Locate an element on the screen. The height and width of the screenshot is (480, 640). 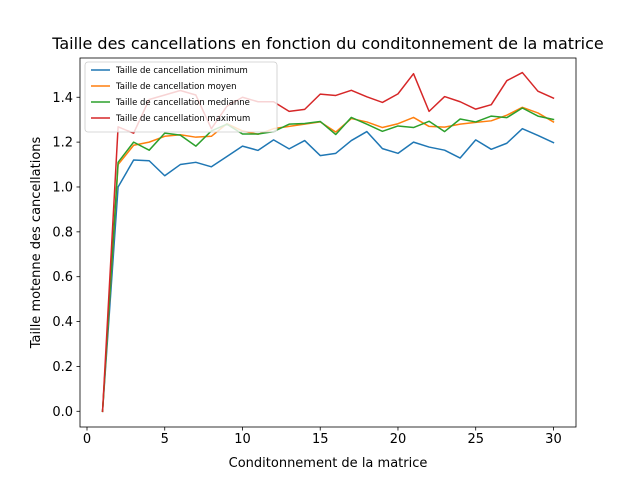
legend-label-3: Taille de cancellation maximum is located at coordinates (182, 119).